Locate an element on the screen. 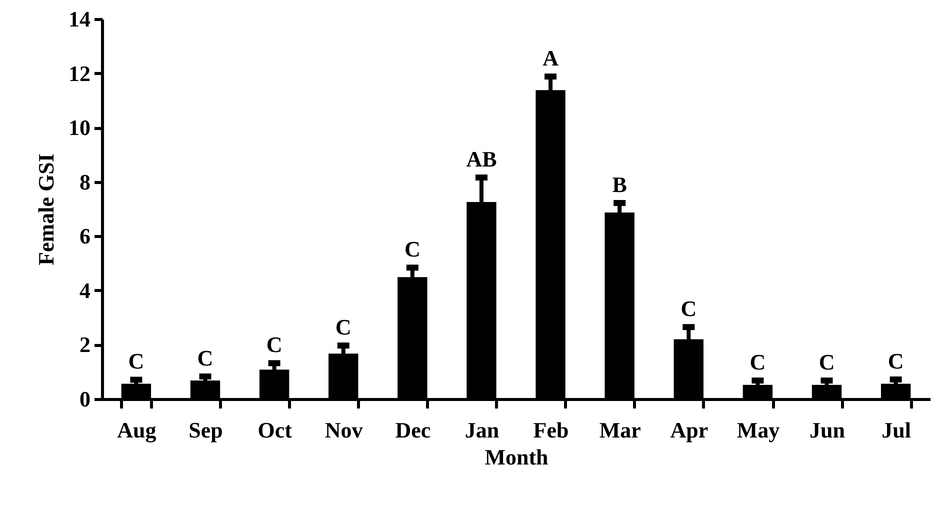 This screenshot has width=935, height=510. y-tick-label: 14 is located at coordinates (79, 19).